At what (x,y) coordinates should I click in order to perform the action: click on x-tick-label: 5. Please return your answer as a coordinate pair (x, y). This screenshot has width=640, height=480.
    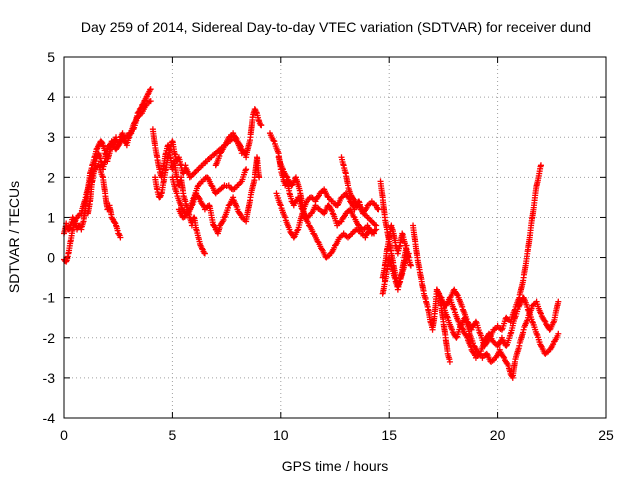
    Looking at the image, I should click on (173, 435).